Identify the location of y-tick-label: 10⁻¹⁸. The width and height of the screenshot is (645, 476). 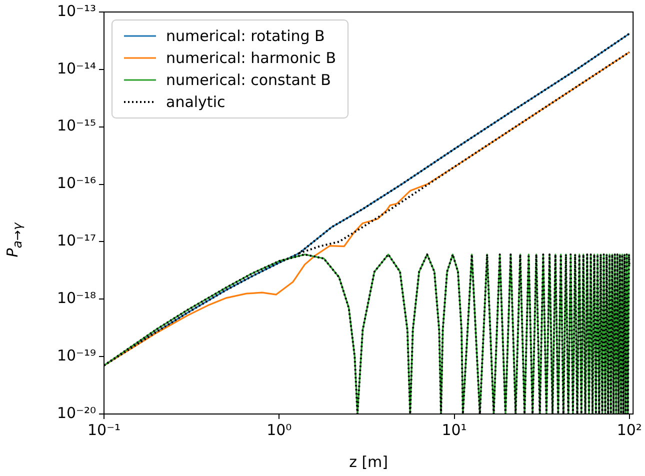
(76, 298).